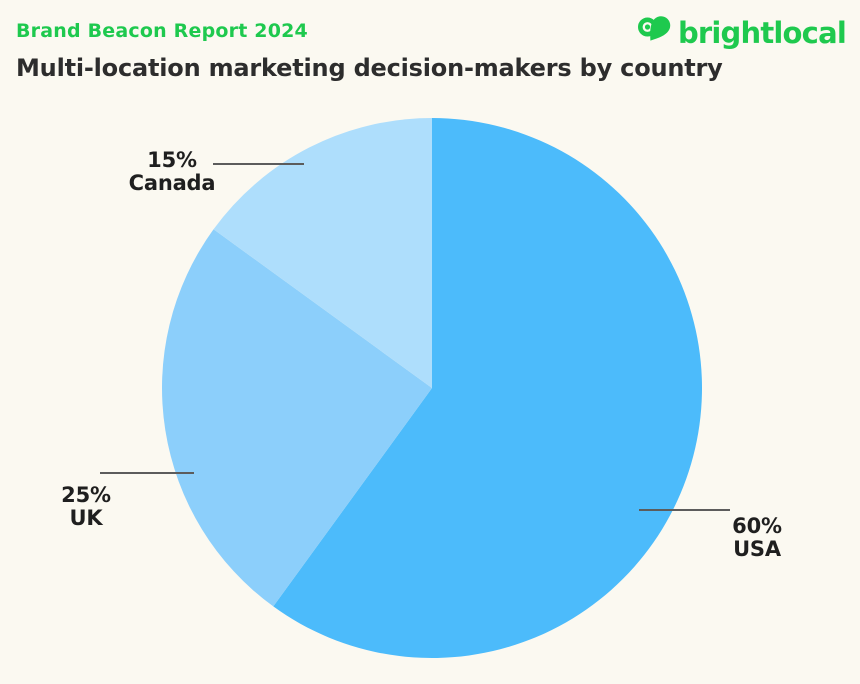  Describe the element at coordinates (258, 164) in the screenshot. I see `leader-line-canada` at that location.